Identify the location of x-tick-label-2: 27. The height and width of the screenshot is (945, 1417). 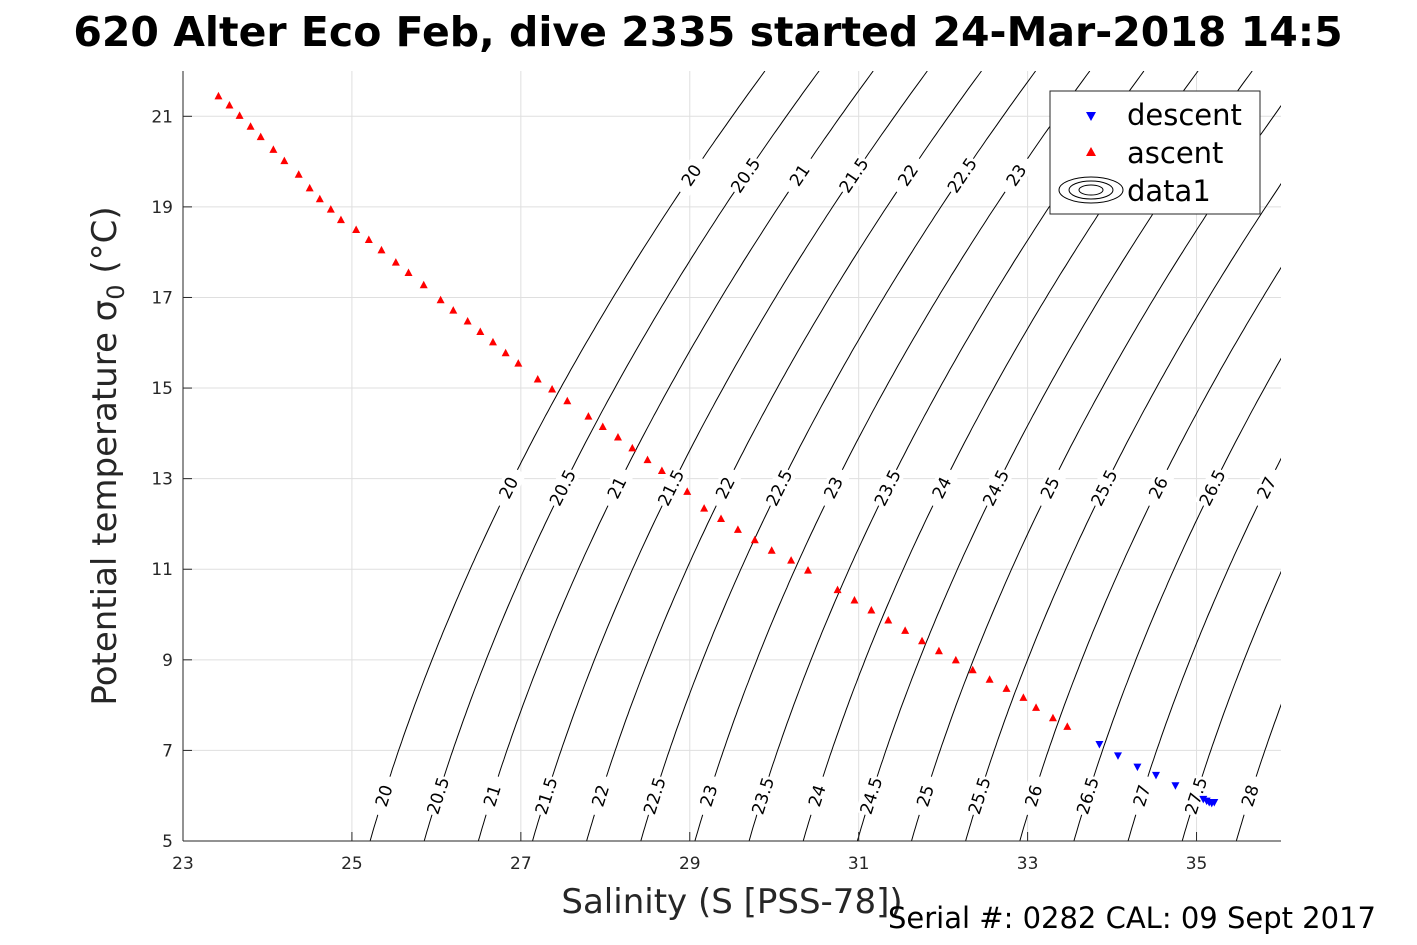
(521, 864).